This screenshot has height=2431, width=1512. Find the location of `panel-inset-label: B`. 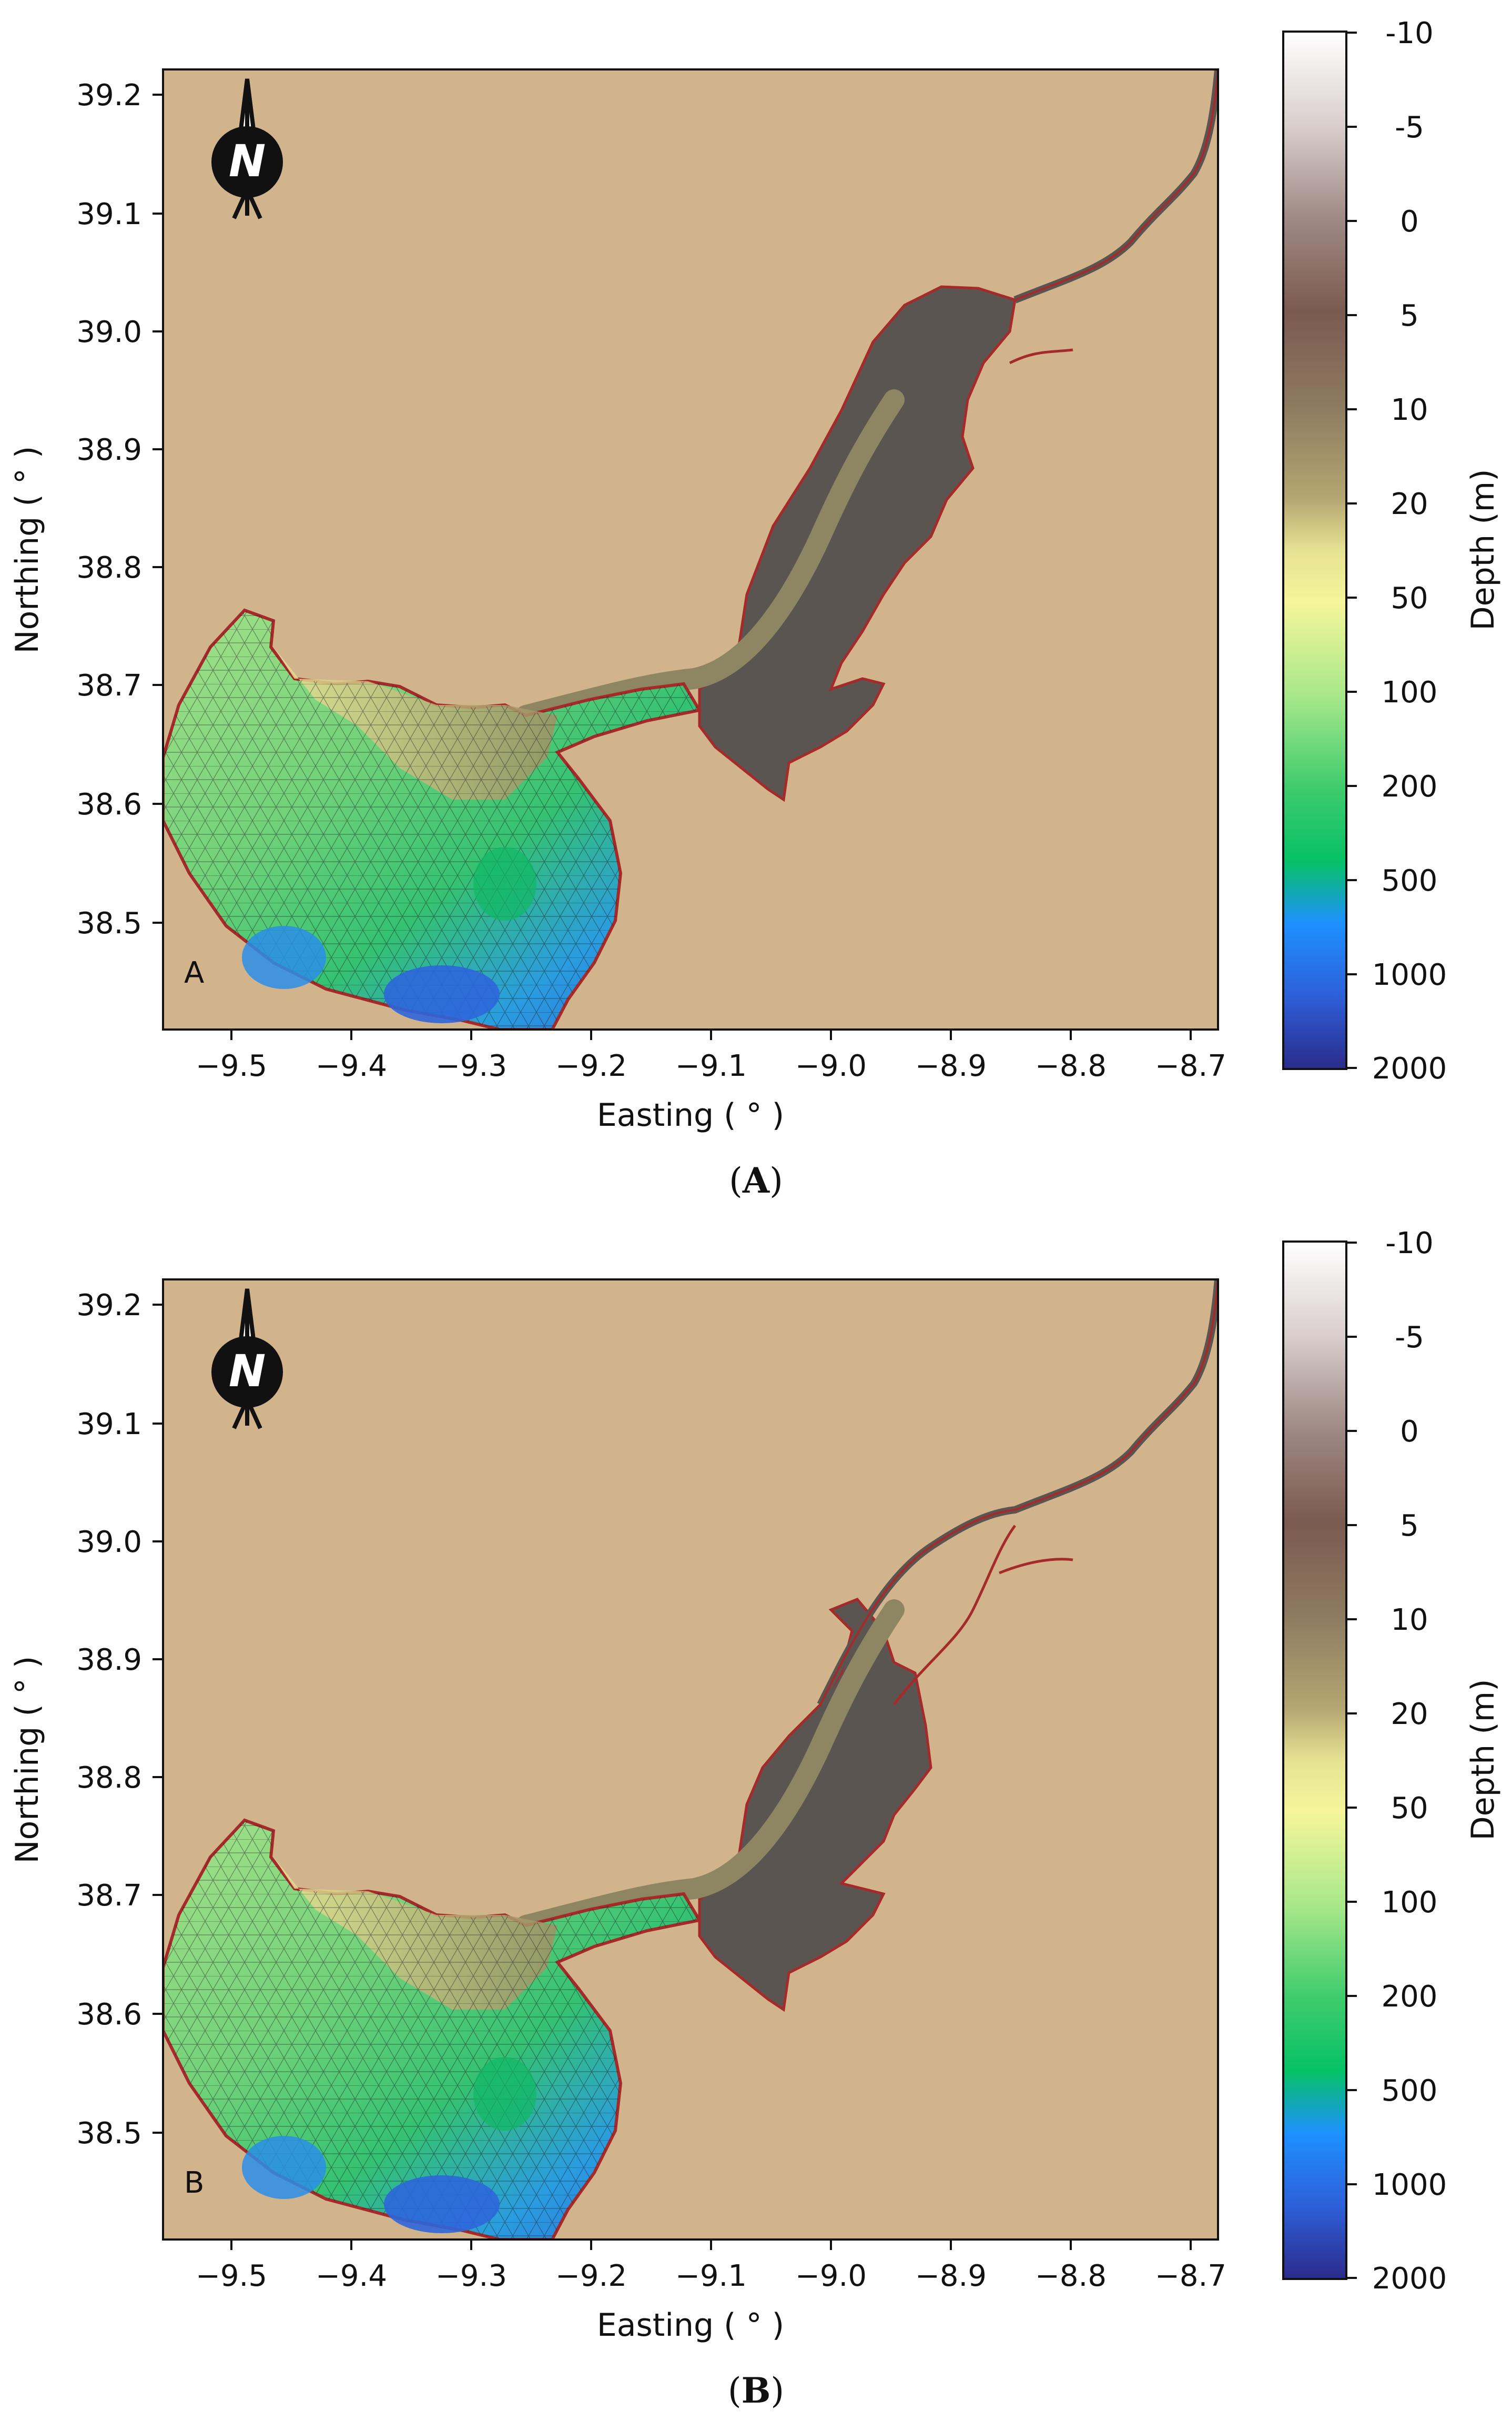

panel-inset-label: B is located at coordinates (194, 2183).